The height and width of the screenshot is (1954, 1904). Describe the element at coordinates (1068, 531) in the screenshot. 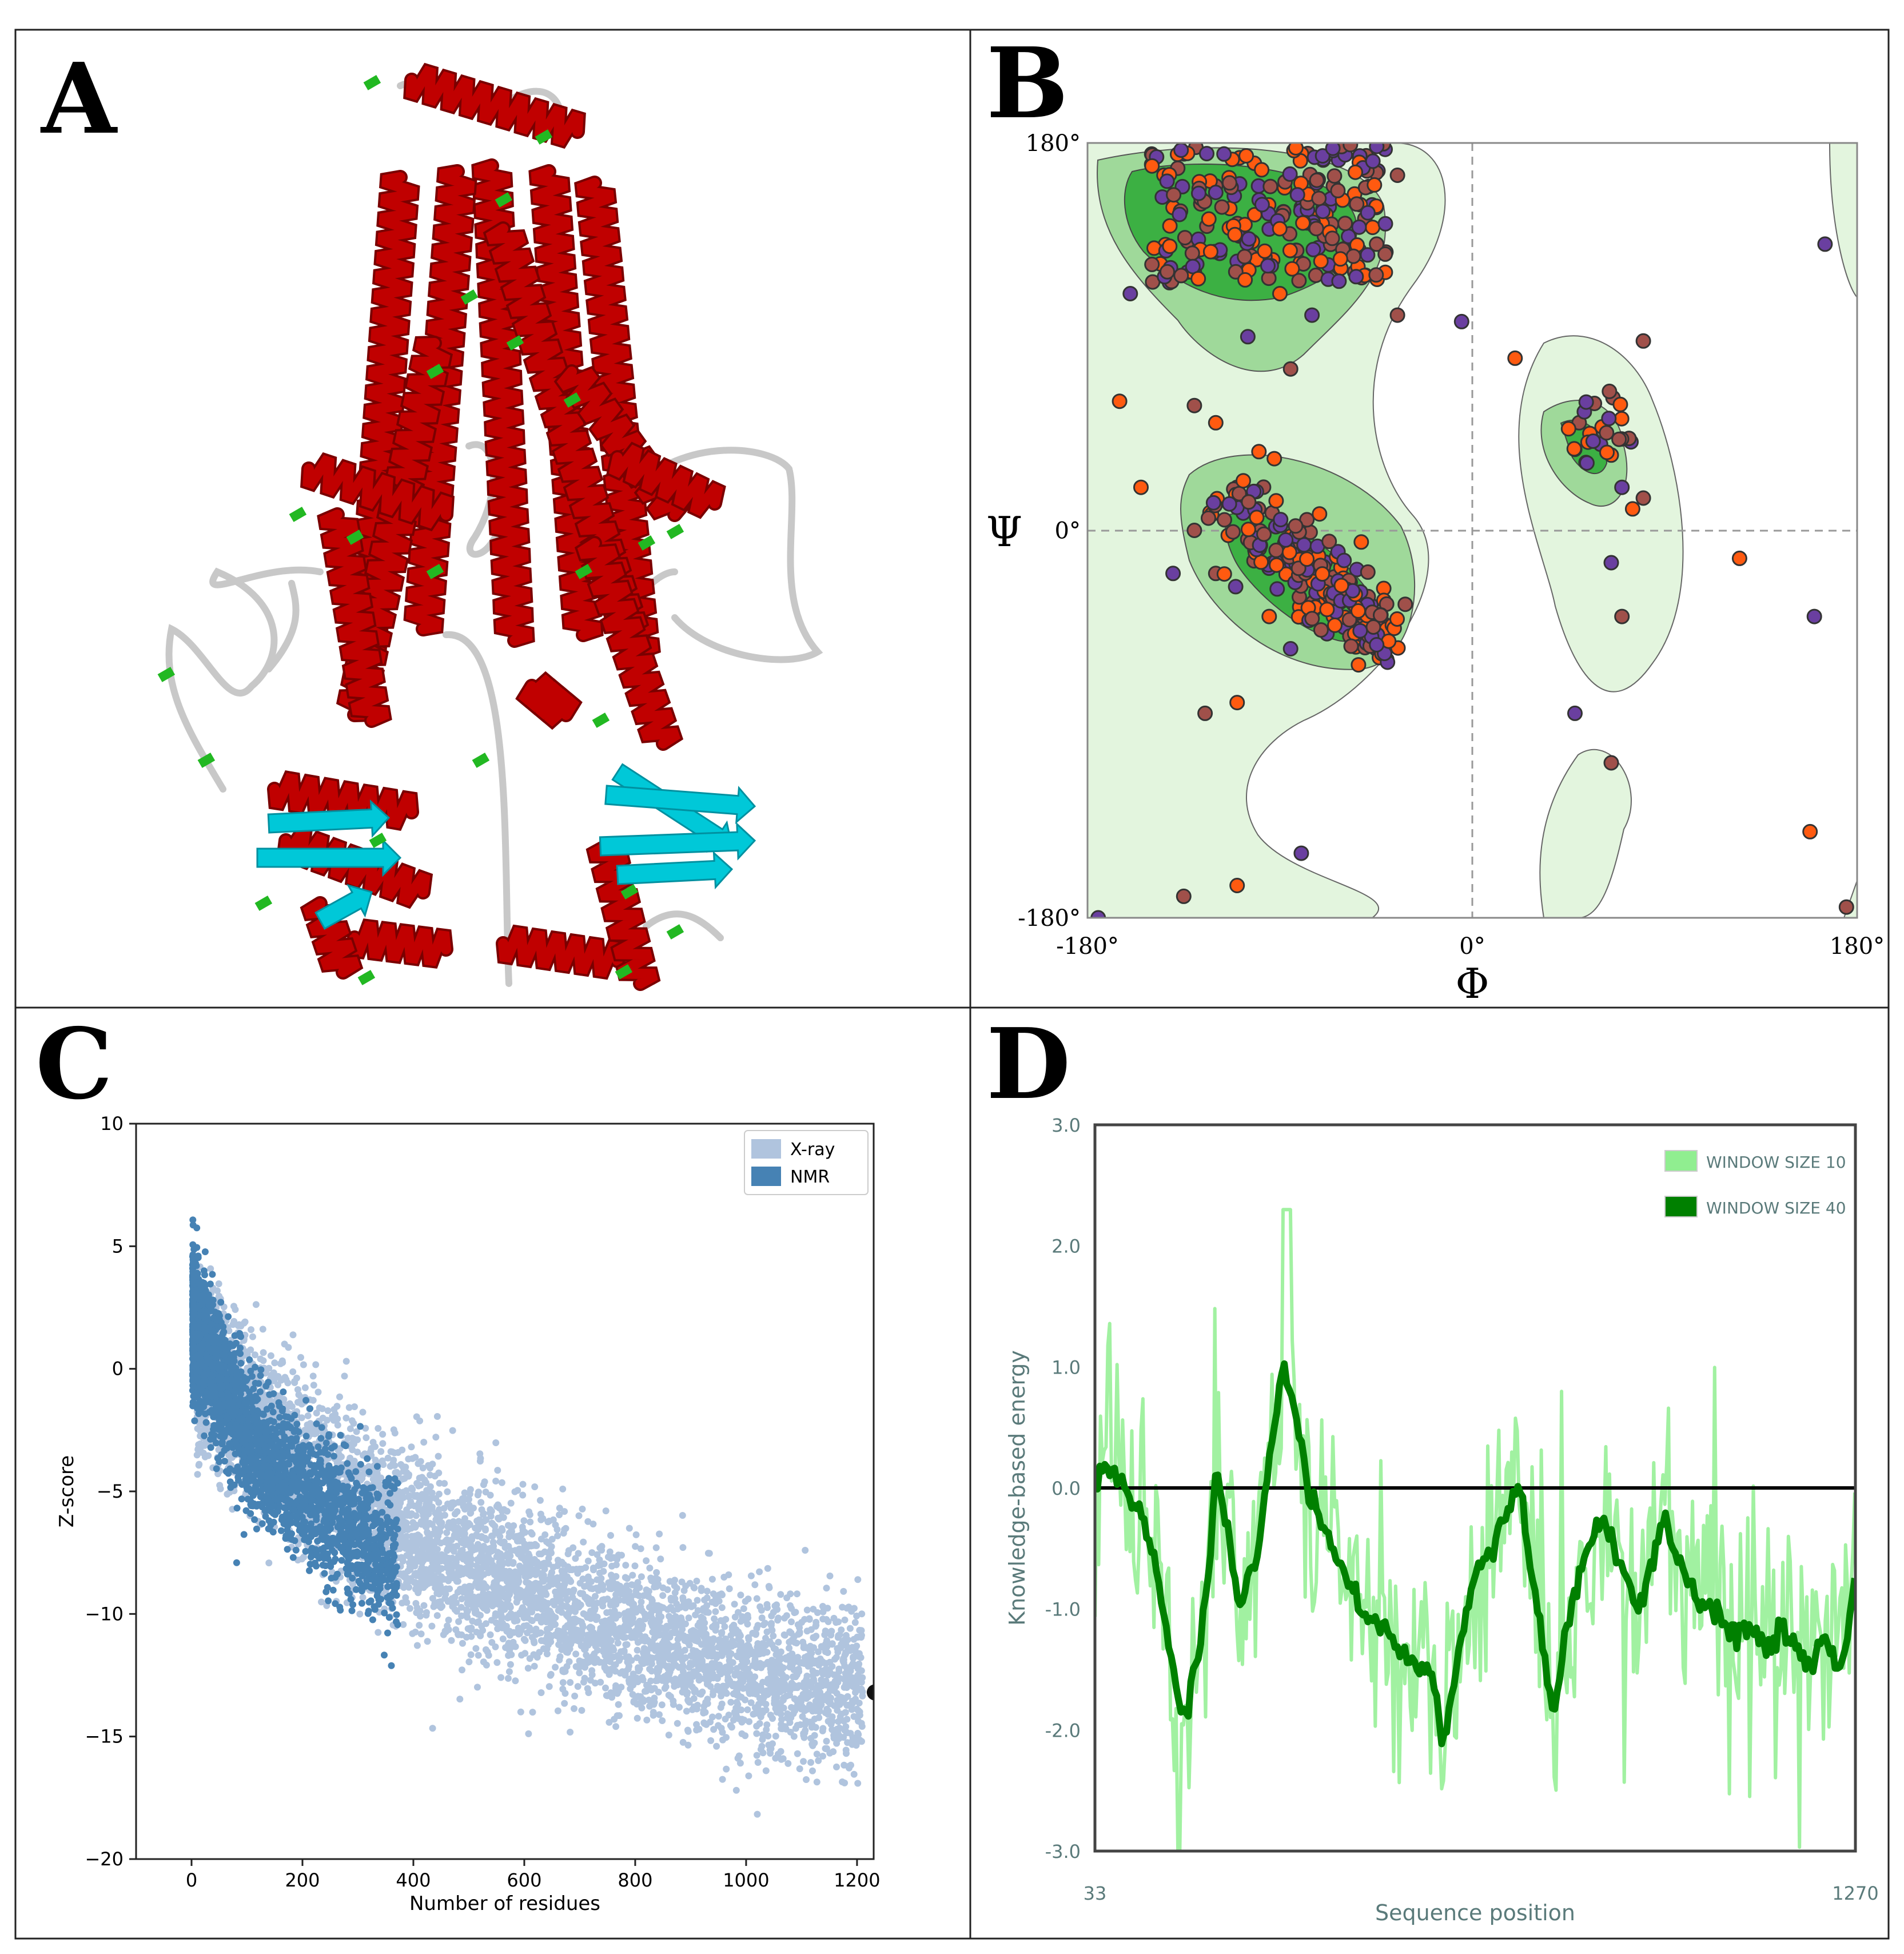

I see `rama-y-tick: 0°` at that location.